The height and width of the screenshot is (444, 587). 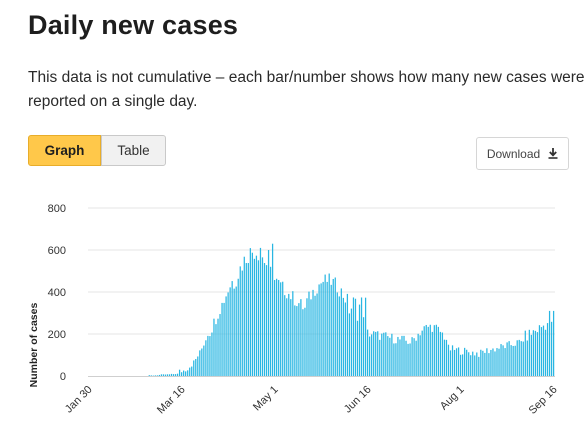 I want to click on x-tick-label: Jan 30, so click(x=79, y=400).